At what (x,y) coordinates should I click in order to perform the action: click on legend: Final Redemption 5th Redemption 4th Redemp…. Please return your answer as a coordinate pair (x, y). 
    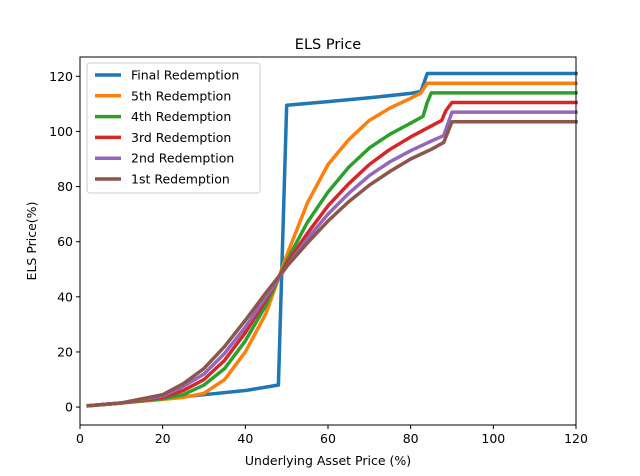
    Looking at the image, I should click on (173, 128).